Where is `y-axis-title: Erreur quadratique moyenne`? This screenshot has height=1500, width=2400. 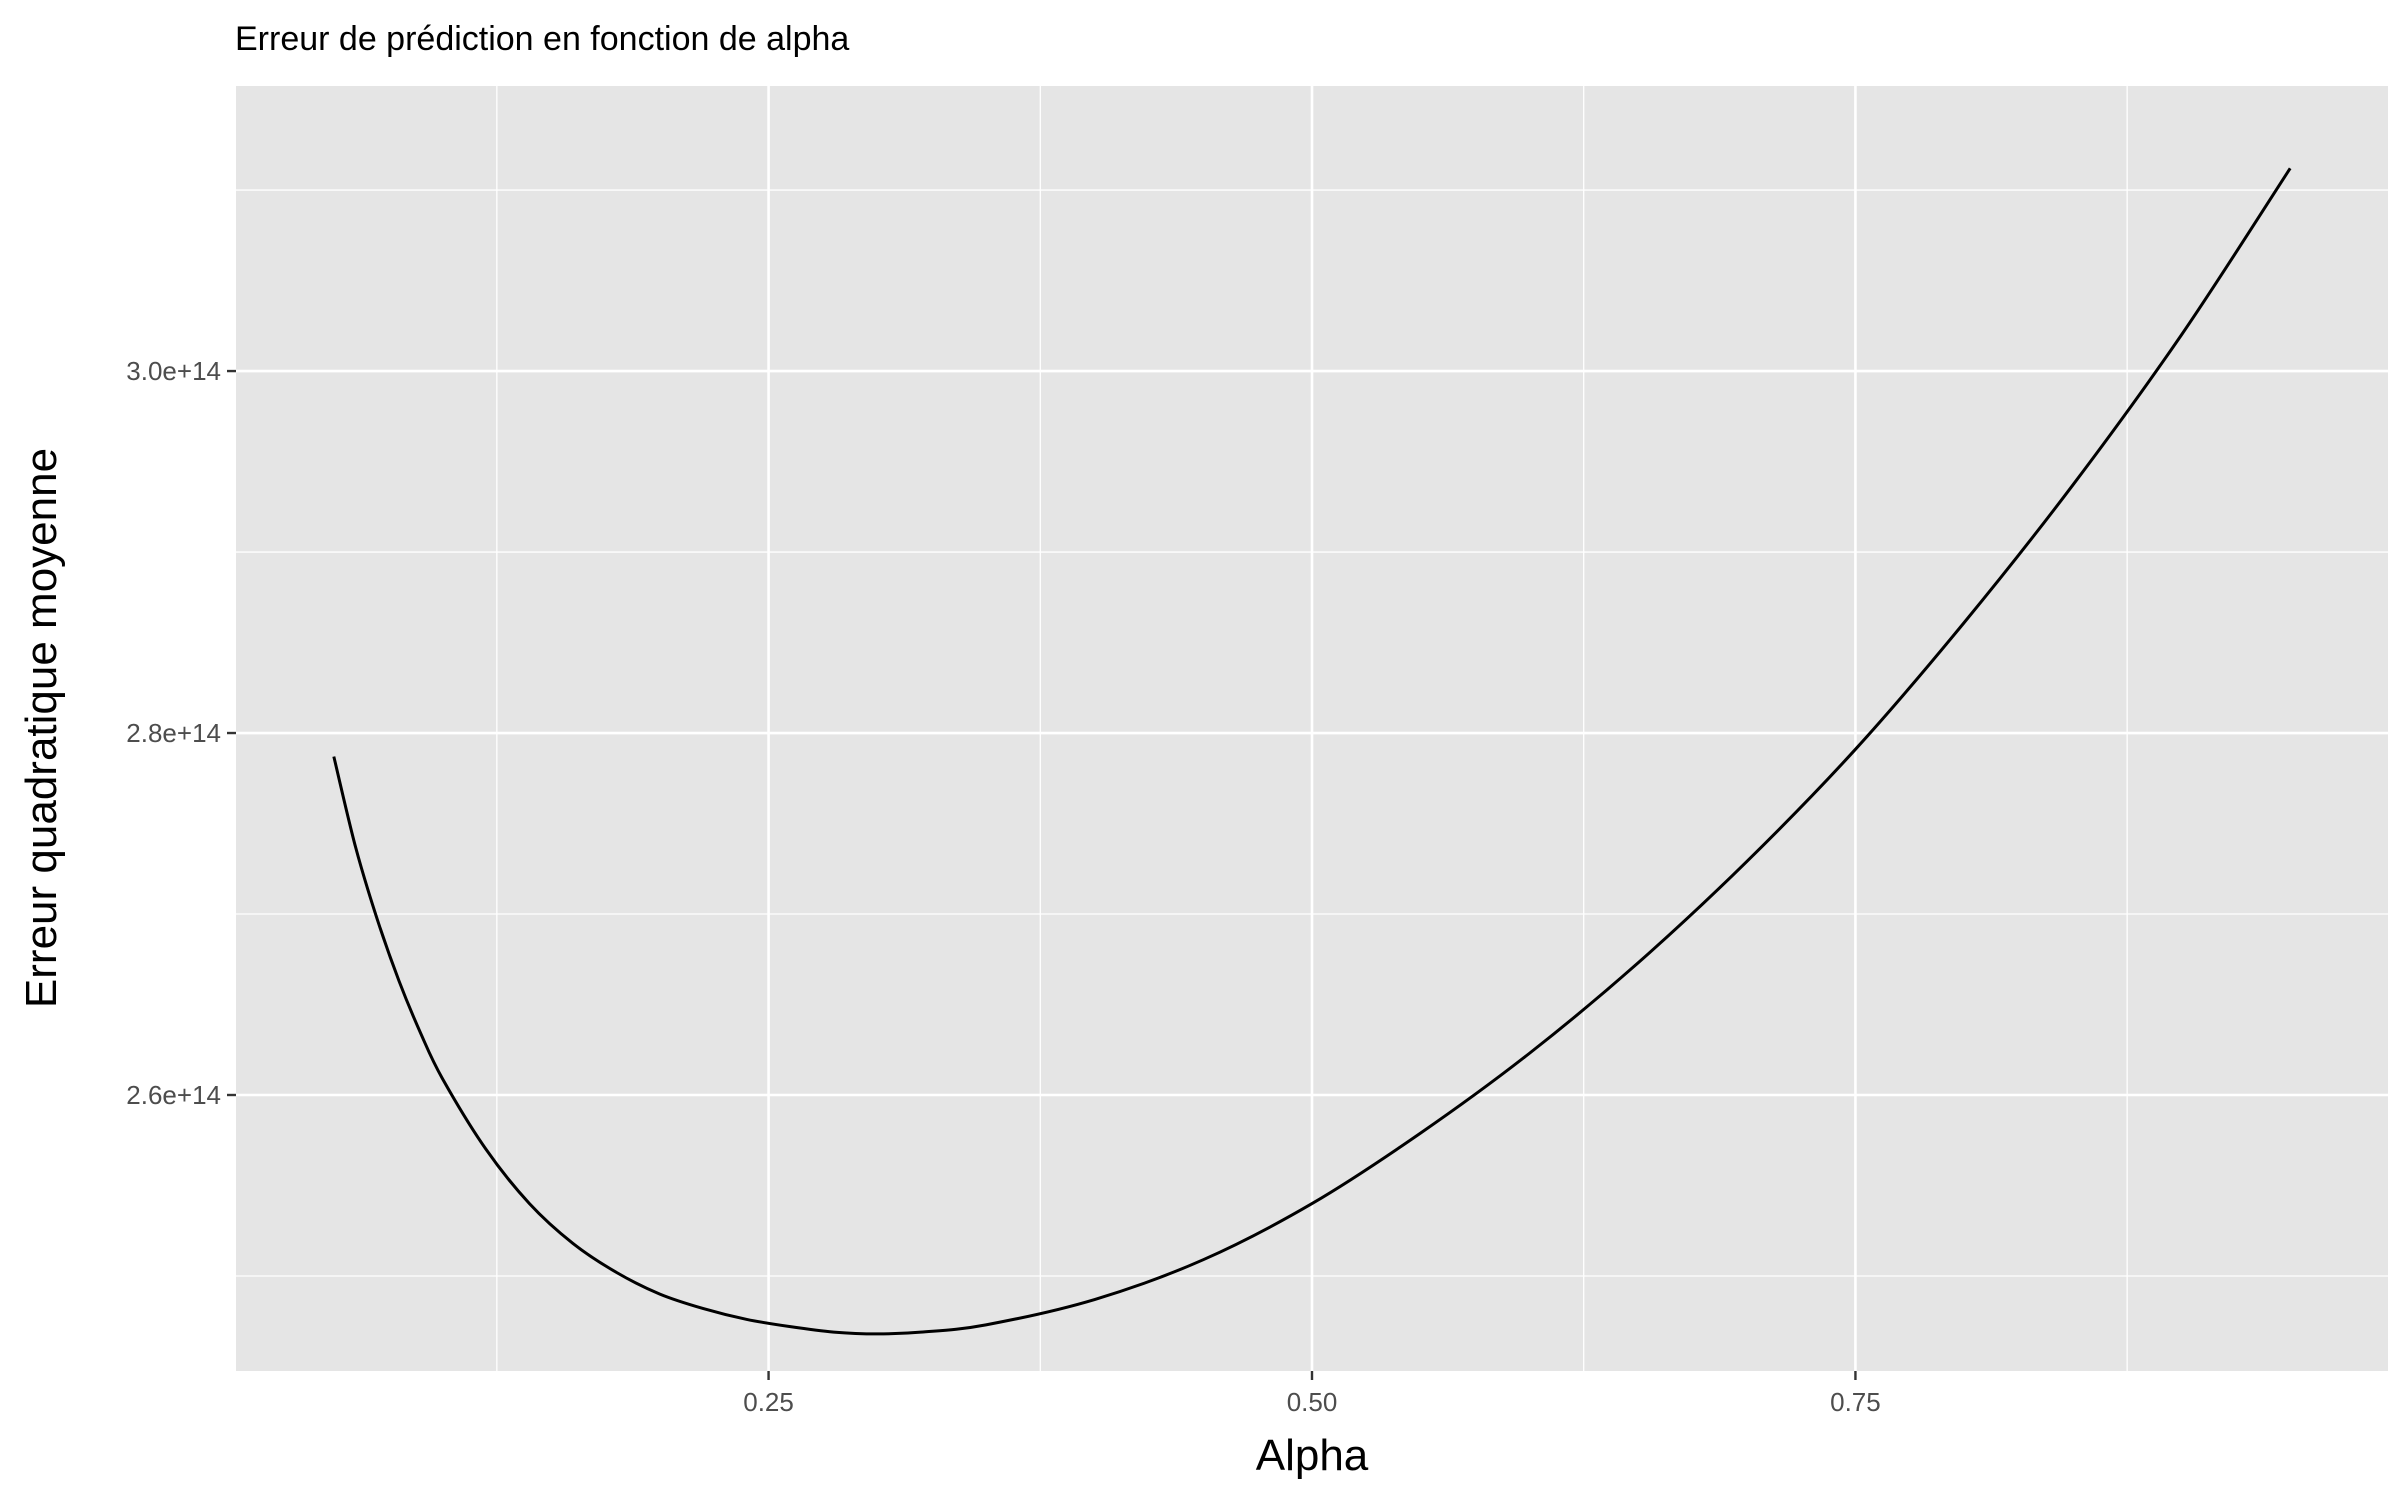 y-axis-title: Erreur quadratique moyenne is located at coordinates (41, 728).